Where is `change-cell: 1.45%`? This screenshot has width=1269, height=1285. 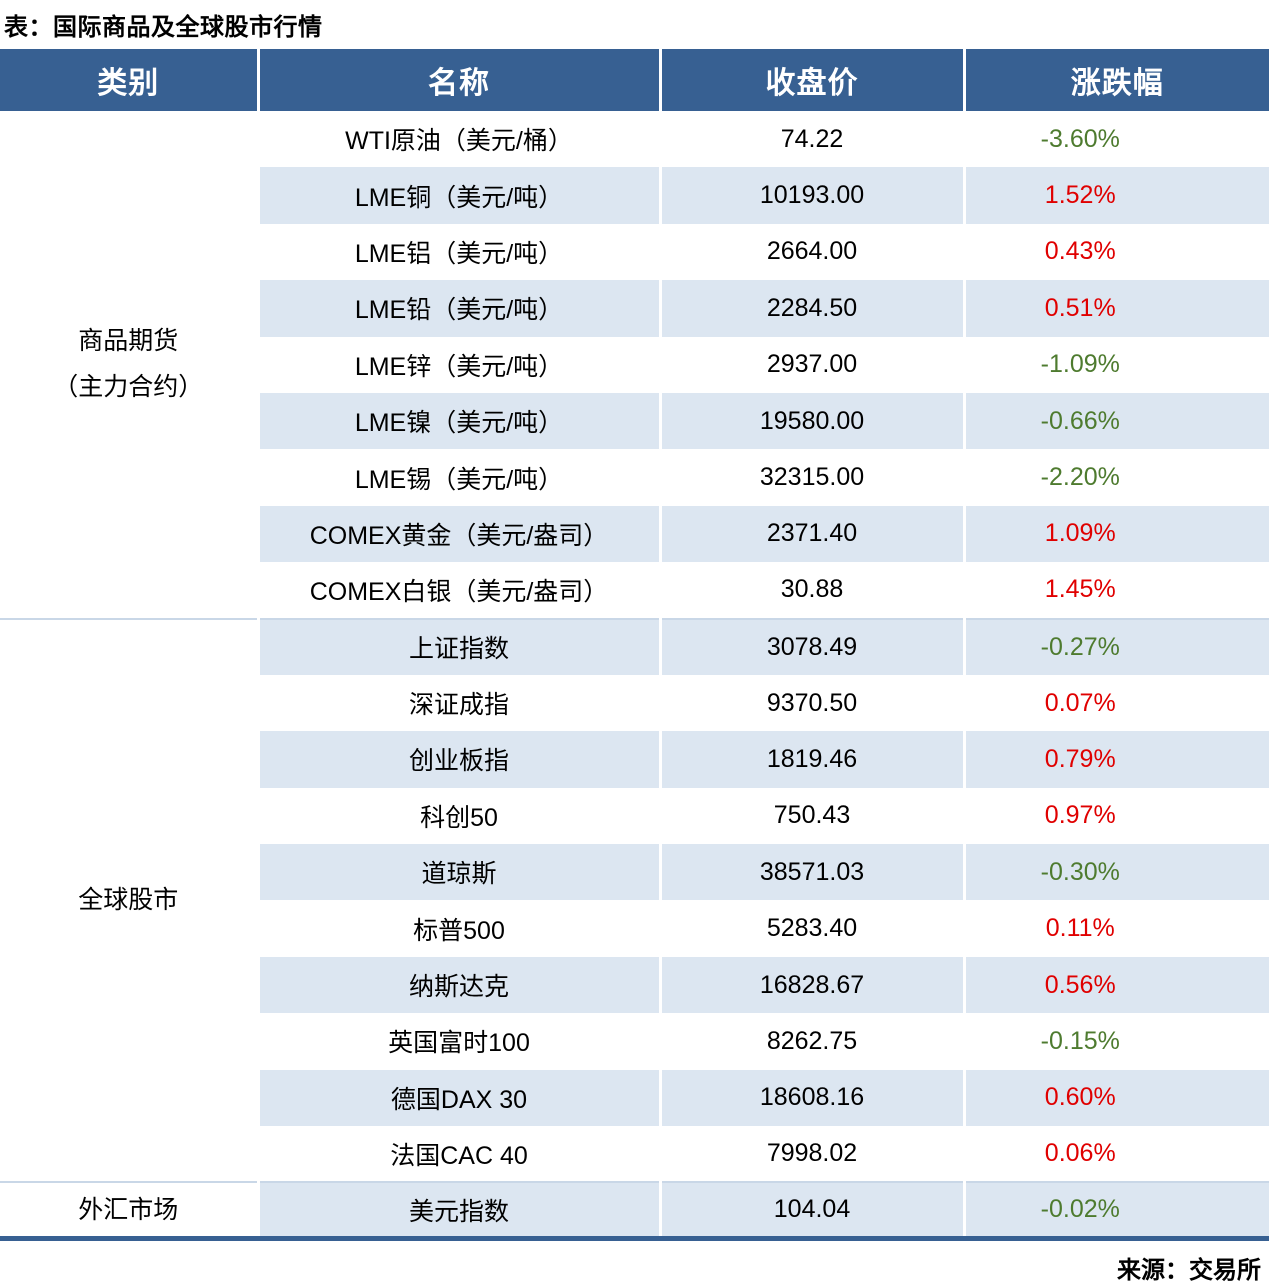
change-cell: 1.45% is located at coordinates (1116, 590).